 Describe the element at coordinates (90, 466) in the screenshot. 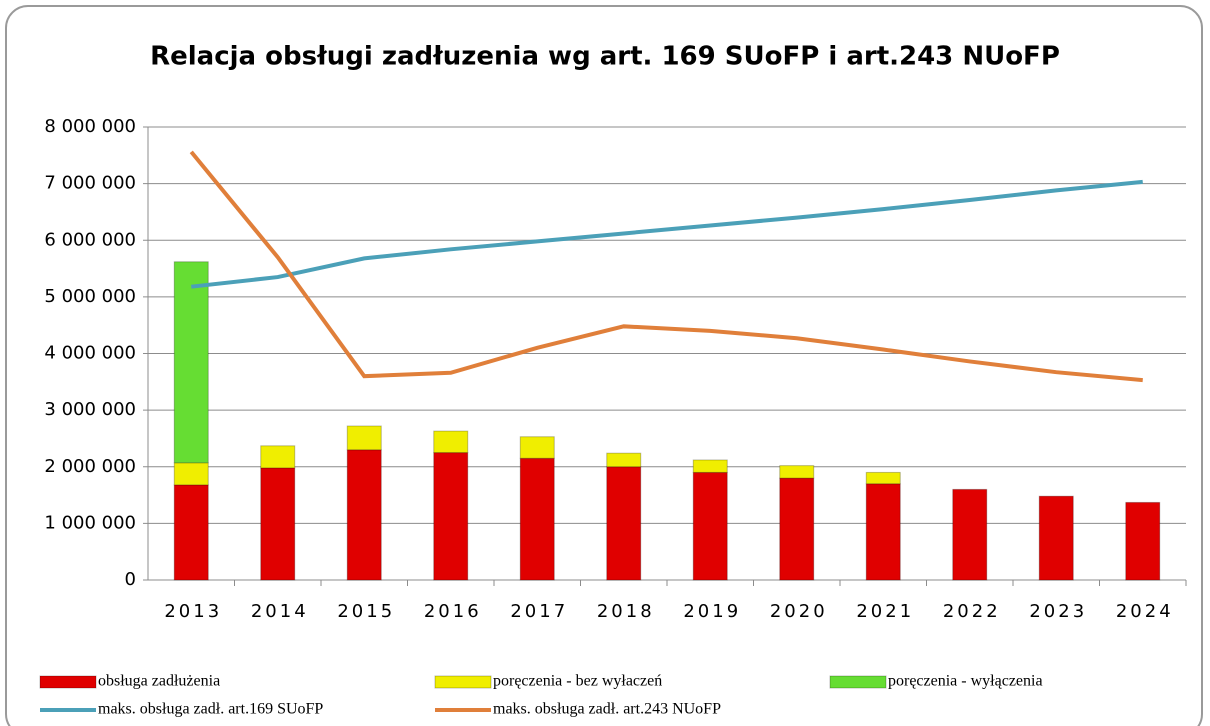

I see `y-tick-label: 2 000 000` at that location.